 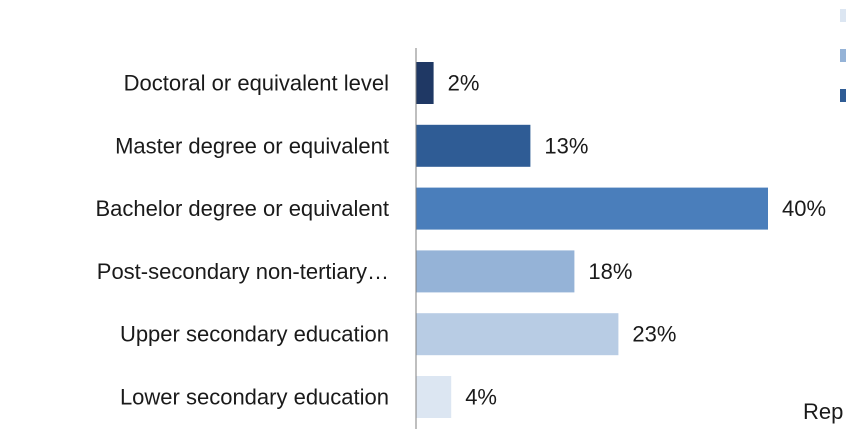 I want to click on category-label-2: Bachelor degree or equivalent, so click(x=242, y=208).